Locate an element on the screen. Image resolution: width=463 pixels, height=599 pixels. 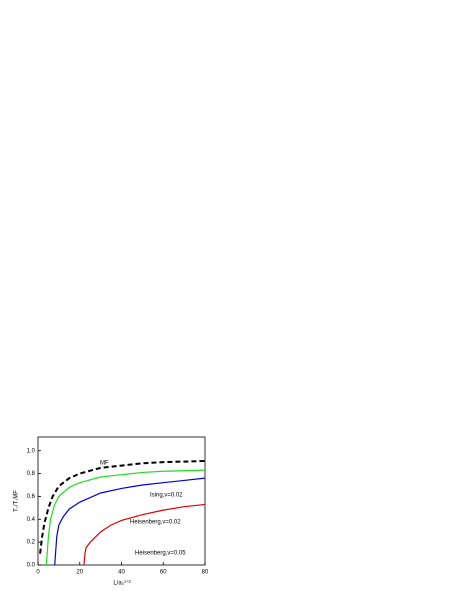
y-tick-label: 1.0 is located at coordinates (31, 451).